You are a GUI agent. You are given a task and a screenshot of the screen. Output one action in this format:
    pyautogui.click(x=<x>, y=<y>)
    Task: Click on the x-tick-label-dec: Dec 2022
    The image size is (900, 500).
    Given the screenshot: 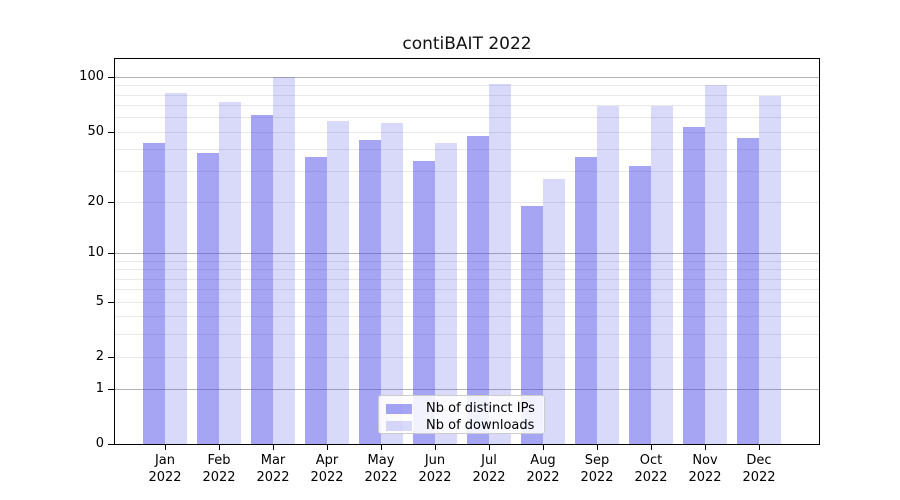 What is the action you would take?
    pyautogui.click(x=759, y=469)
    